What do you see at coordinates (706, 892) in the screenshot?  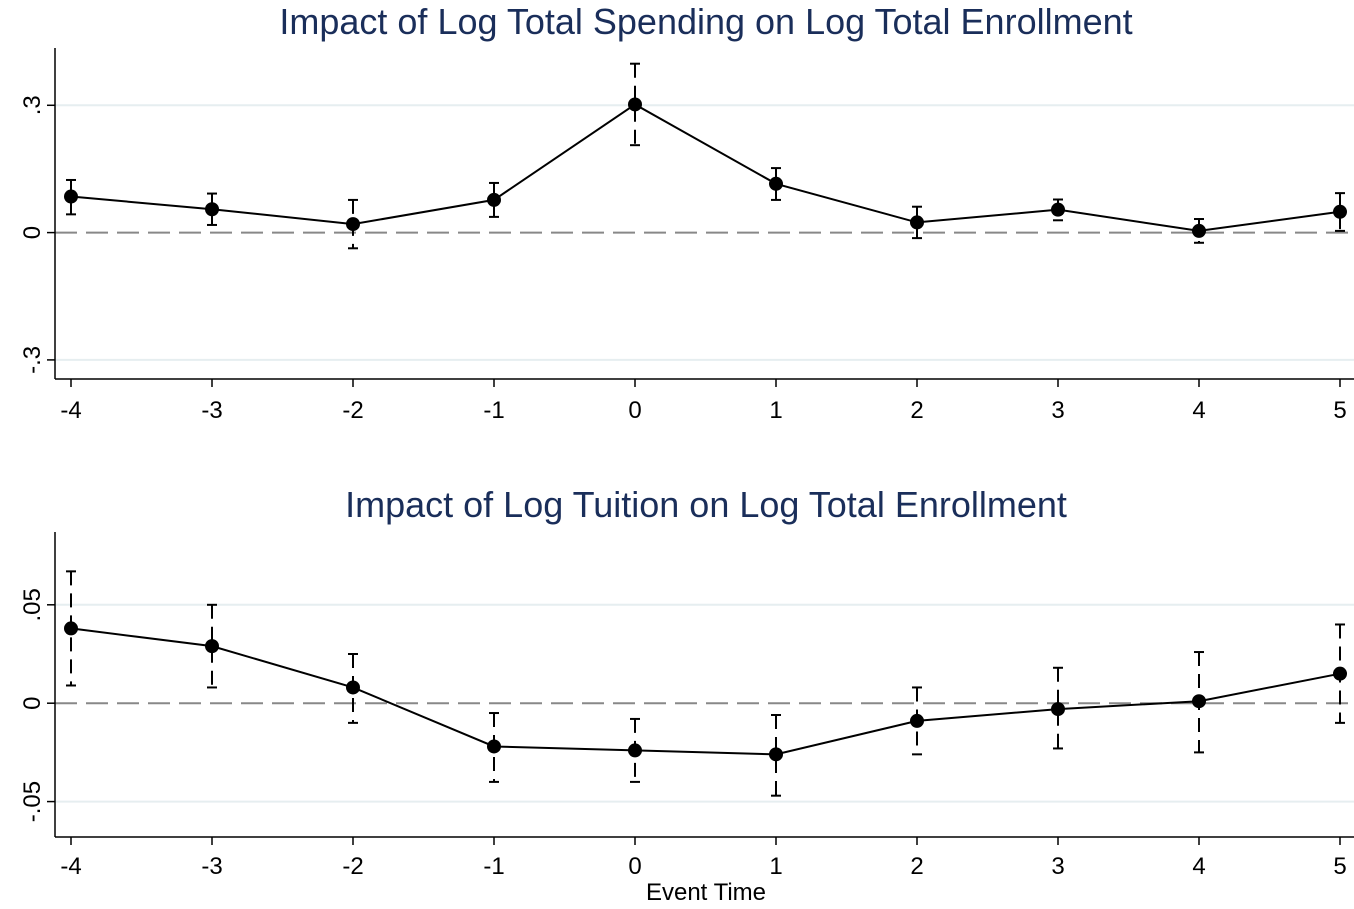 I see `x-axis-label: Event Time` at bounding box center [706, 892].